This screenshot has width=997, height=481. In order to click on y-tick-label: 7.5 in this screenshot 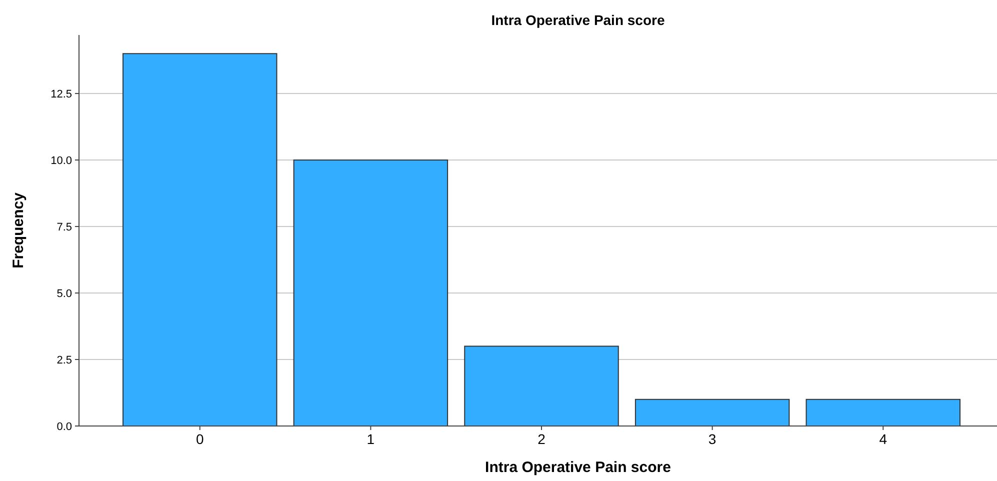, I will do `click(64, 227)`.